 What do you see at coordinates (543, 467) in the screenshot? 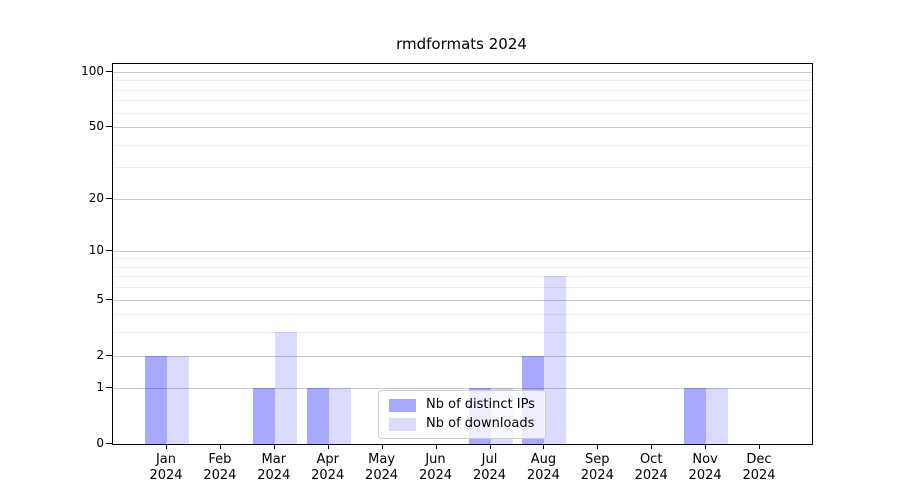
I see `x-tick-label-aug: Aug 2024` at bounding box center [543, 467].